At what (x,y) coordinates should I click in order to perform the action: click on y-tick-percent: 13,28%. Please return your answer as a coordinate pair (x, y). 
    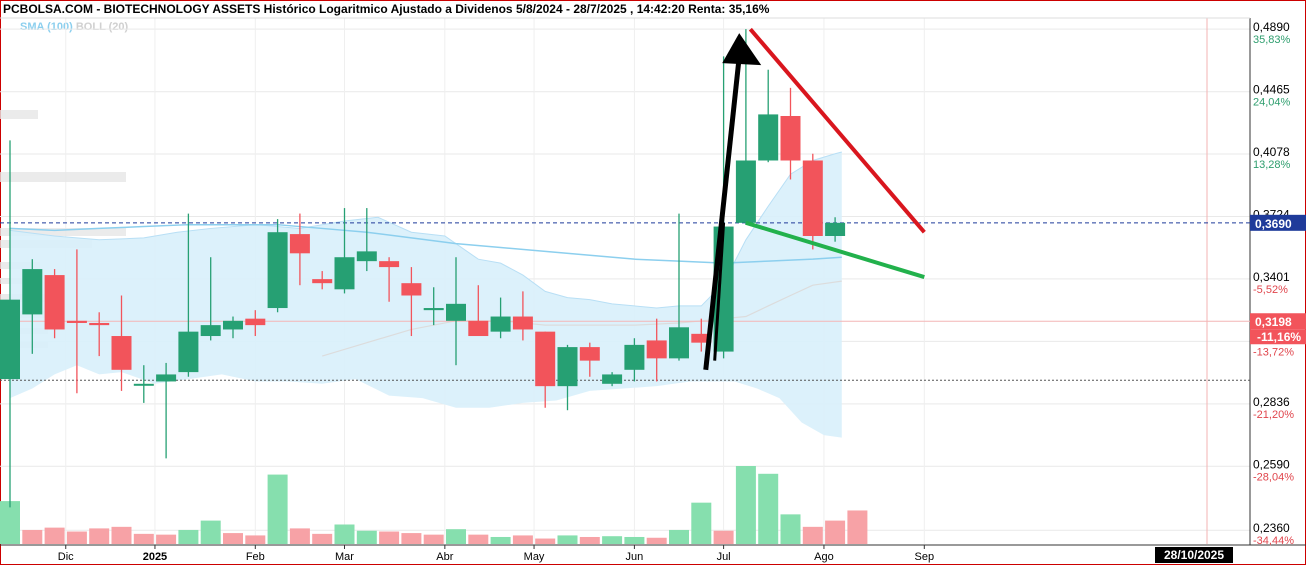
    Looking at the image, I should click on (1272, 165).